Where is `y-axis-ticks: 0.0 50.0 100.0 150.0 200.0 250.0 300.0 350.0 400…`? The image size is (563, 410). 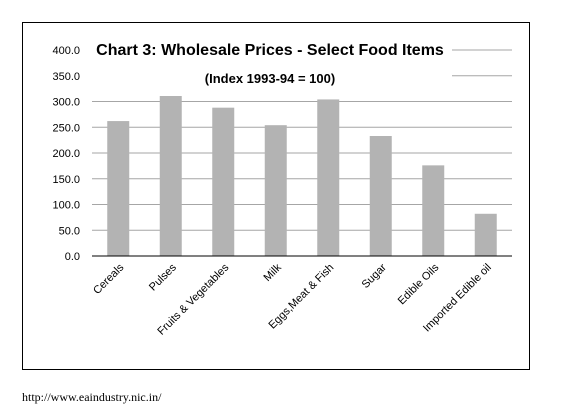 y-axis-ticks: 0.0 50.0 100.0 150.0 200.0 250.0 300.0 350.0 400… is located at coordinates (66, 154).